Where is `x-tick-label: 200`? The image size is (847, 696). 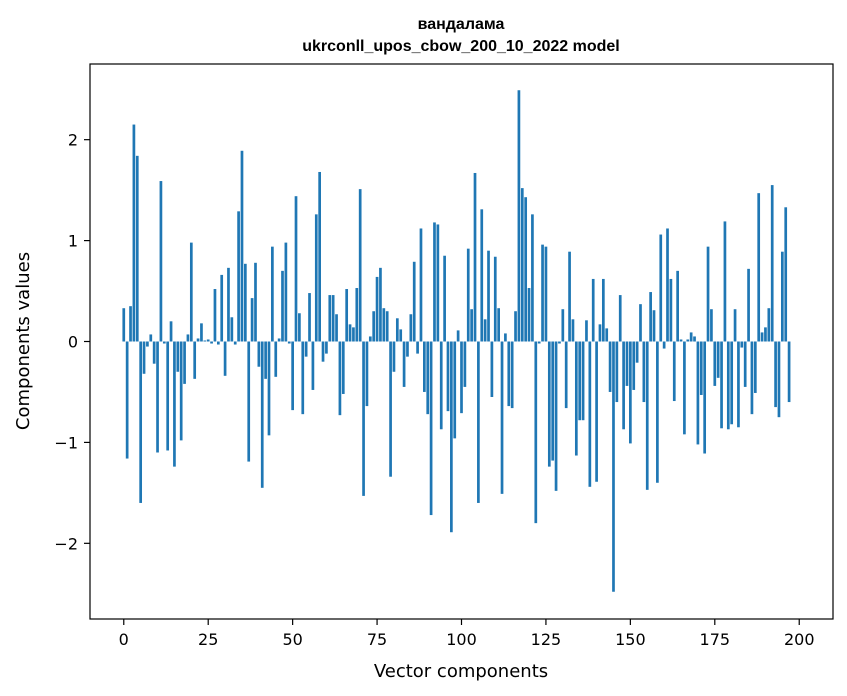
x-tick-label: 200 is located at coordinates (799, 639).